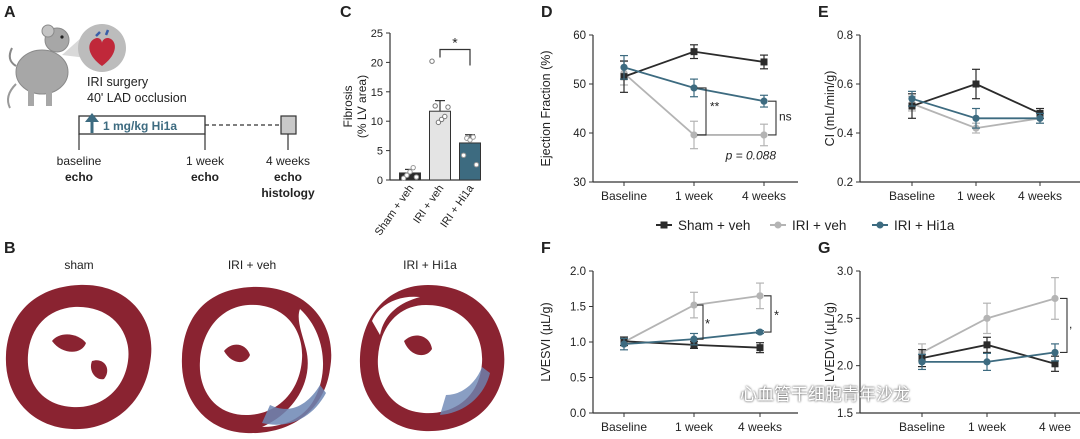 The width and height of the screenshot is (1080, 439). What do you see at coordinates (845, 85) in the screenshot?
I see `e-y-tick-label: 0.6` at bounding box center [845, 85].